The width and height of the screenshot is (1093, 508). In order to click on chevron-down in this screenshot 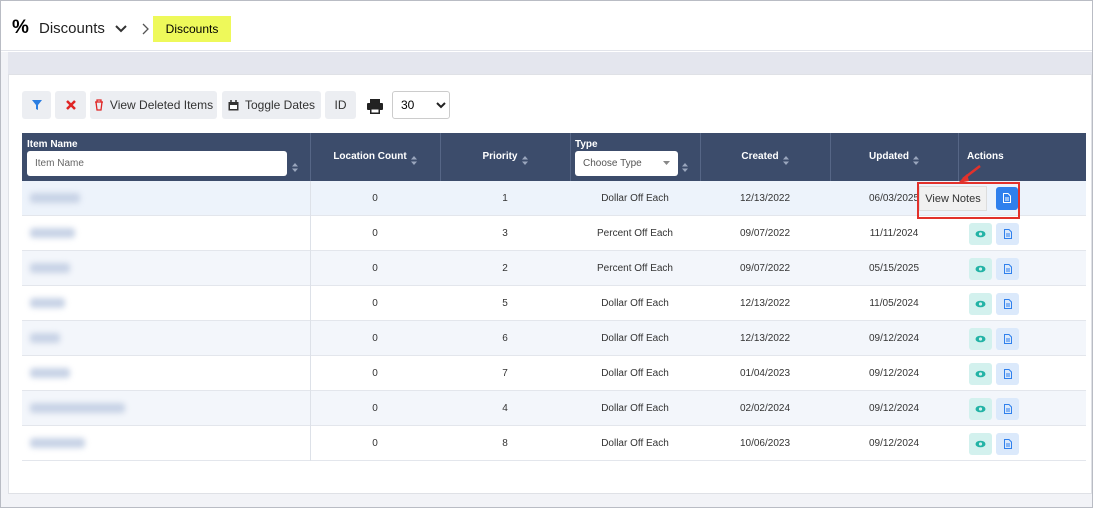, I will do `click(121, 29)`.